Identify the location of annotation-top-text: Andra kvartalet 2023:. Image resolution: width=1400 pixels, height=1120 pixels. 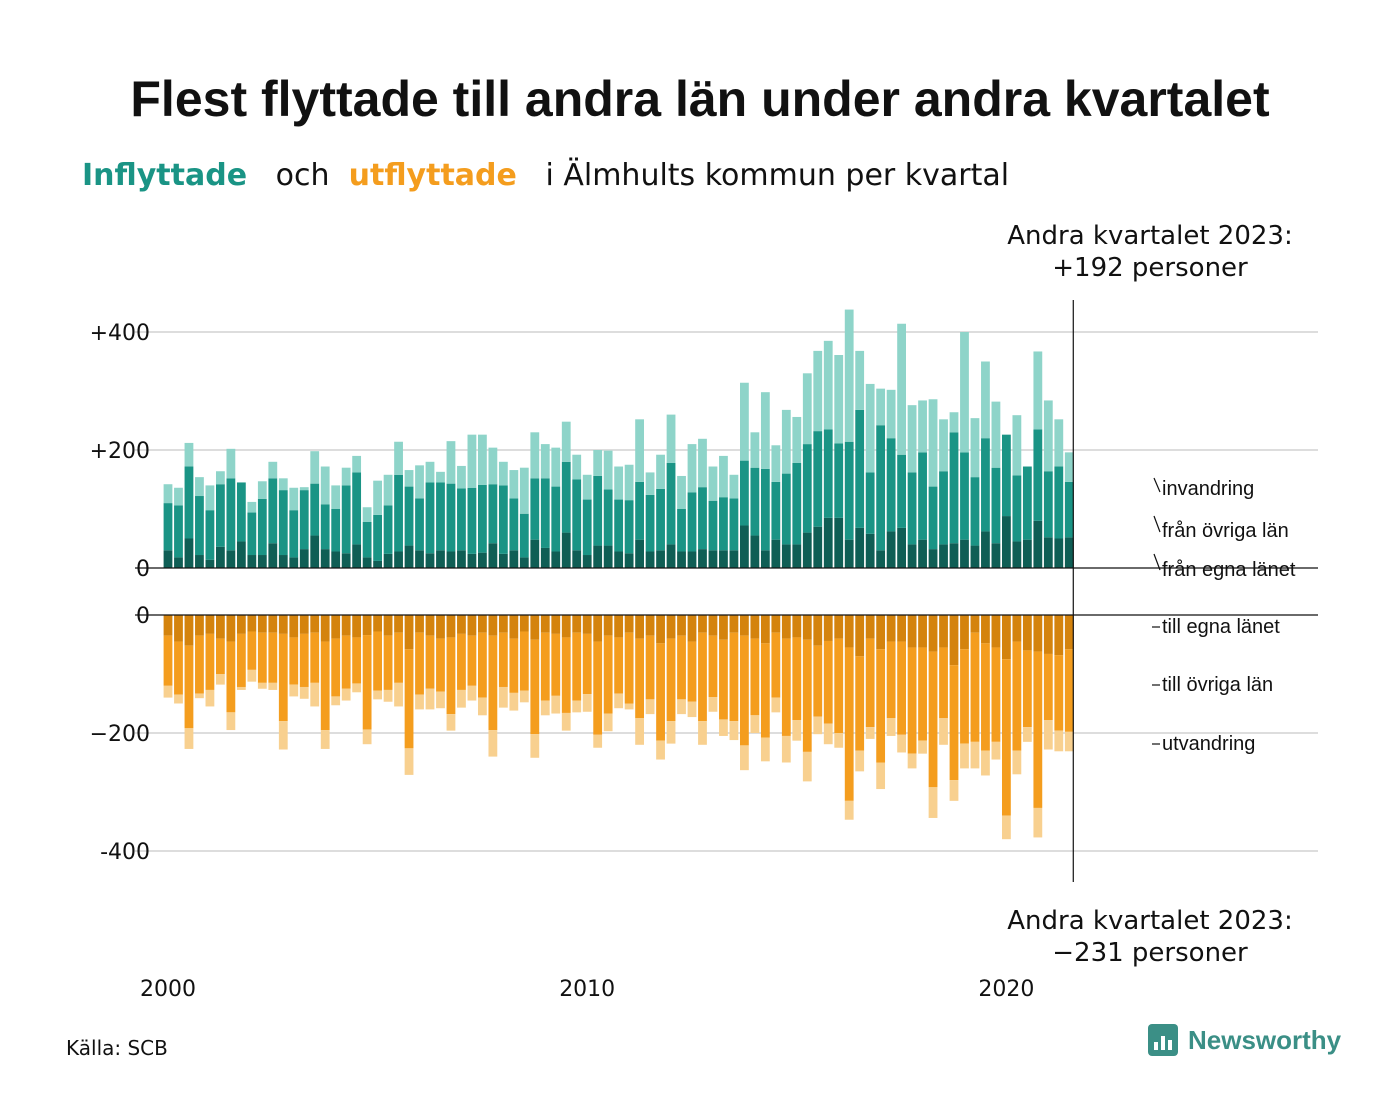
(1149, 236).